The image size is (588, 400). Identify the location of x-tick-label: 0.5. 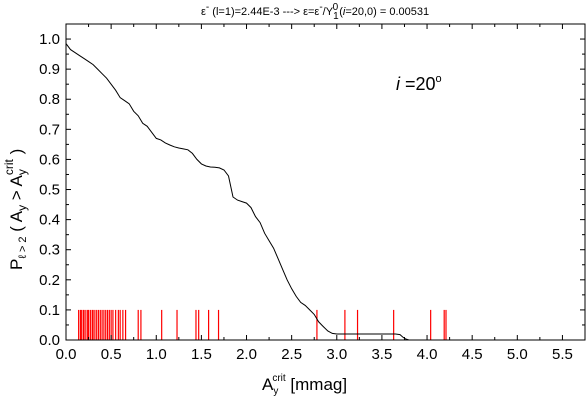
(111, 354).